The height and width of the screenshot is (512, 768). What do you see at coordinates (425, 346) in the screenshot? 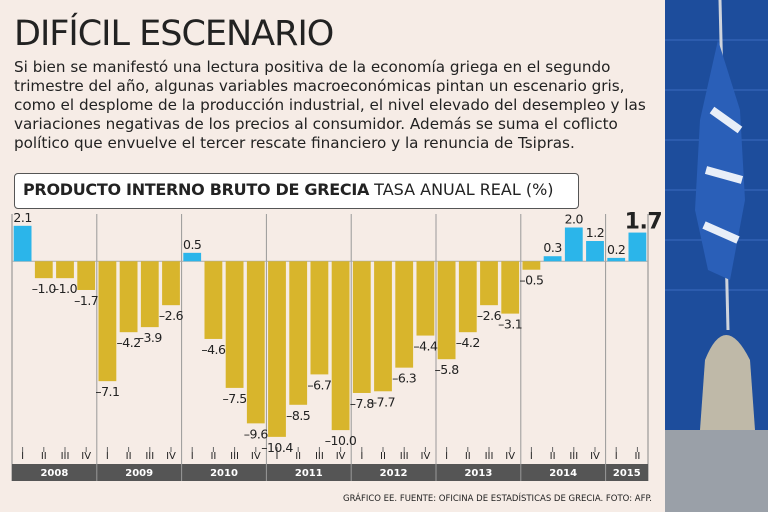
I see `value-label: –4.4` at bounding box center [425, 346].